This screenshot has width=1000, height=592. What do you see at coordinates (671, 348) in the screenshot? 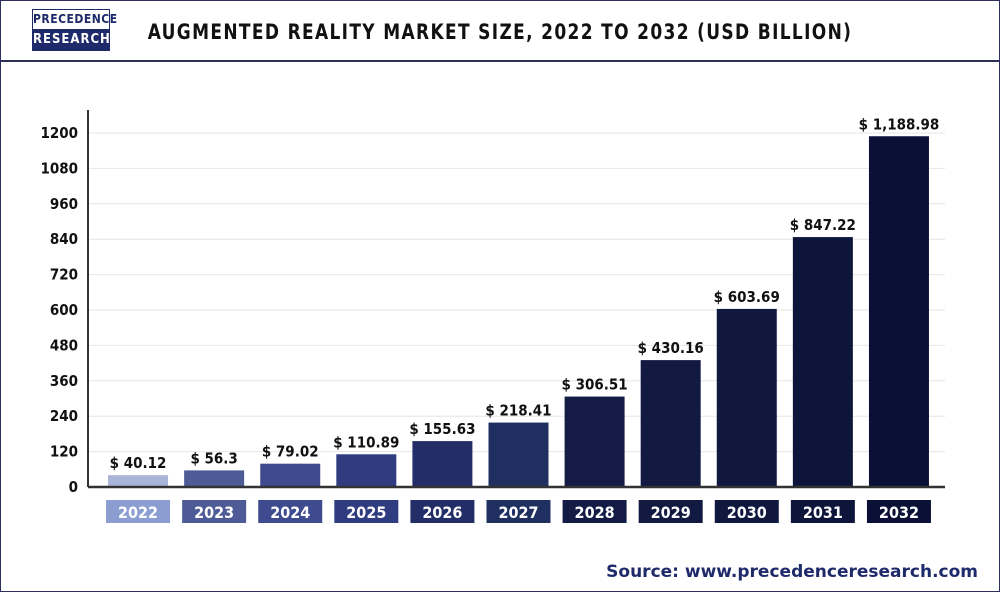
I see `data-label: $ 430.16` at bounding box center [671, 348].